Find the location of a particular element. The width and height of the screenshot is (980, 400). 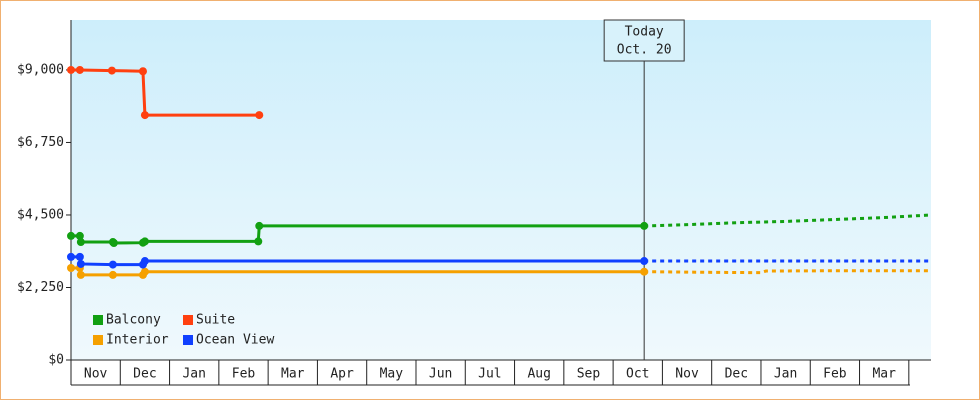

x-tick-label: May is located at coordinates (392, 374).